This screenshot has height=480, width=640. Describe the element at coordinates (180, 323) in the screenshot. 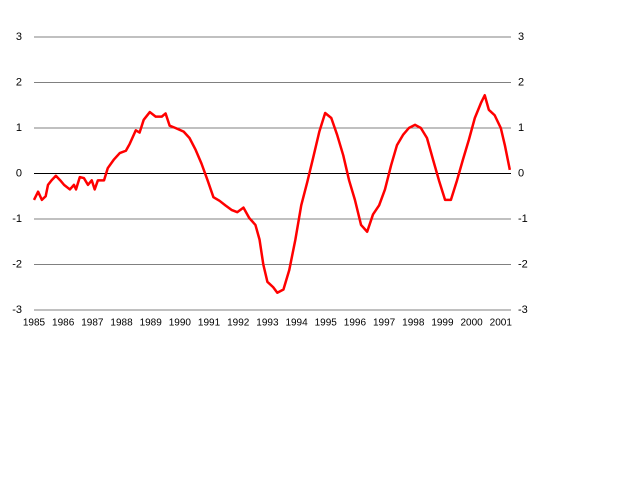

I see `x-tick-label: 1990` at that location.